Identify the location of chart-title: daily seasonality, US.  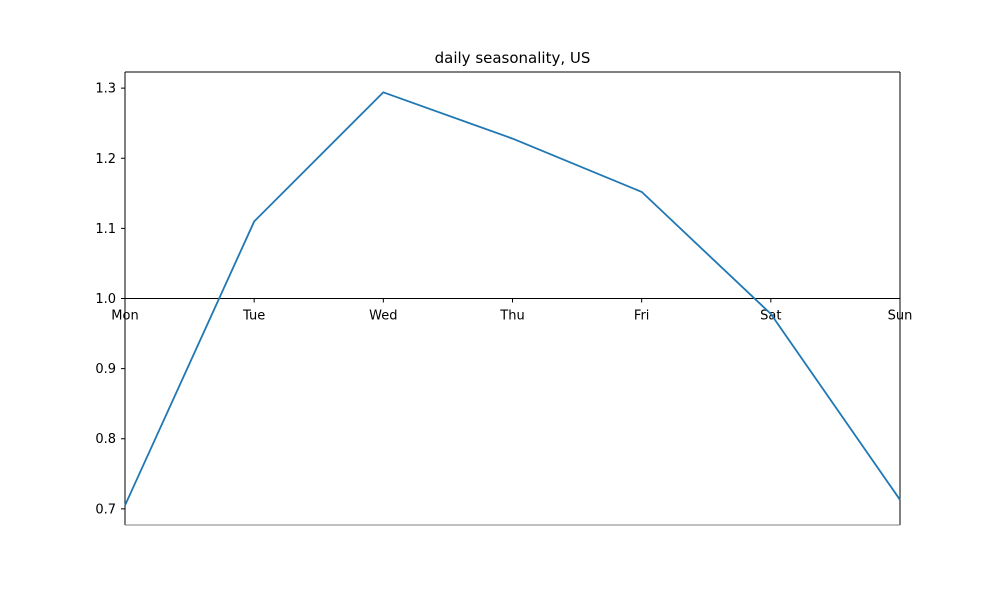
(513, 58).